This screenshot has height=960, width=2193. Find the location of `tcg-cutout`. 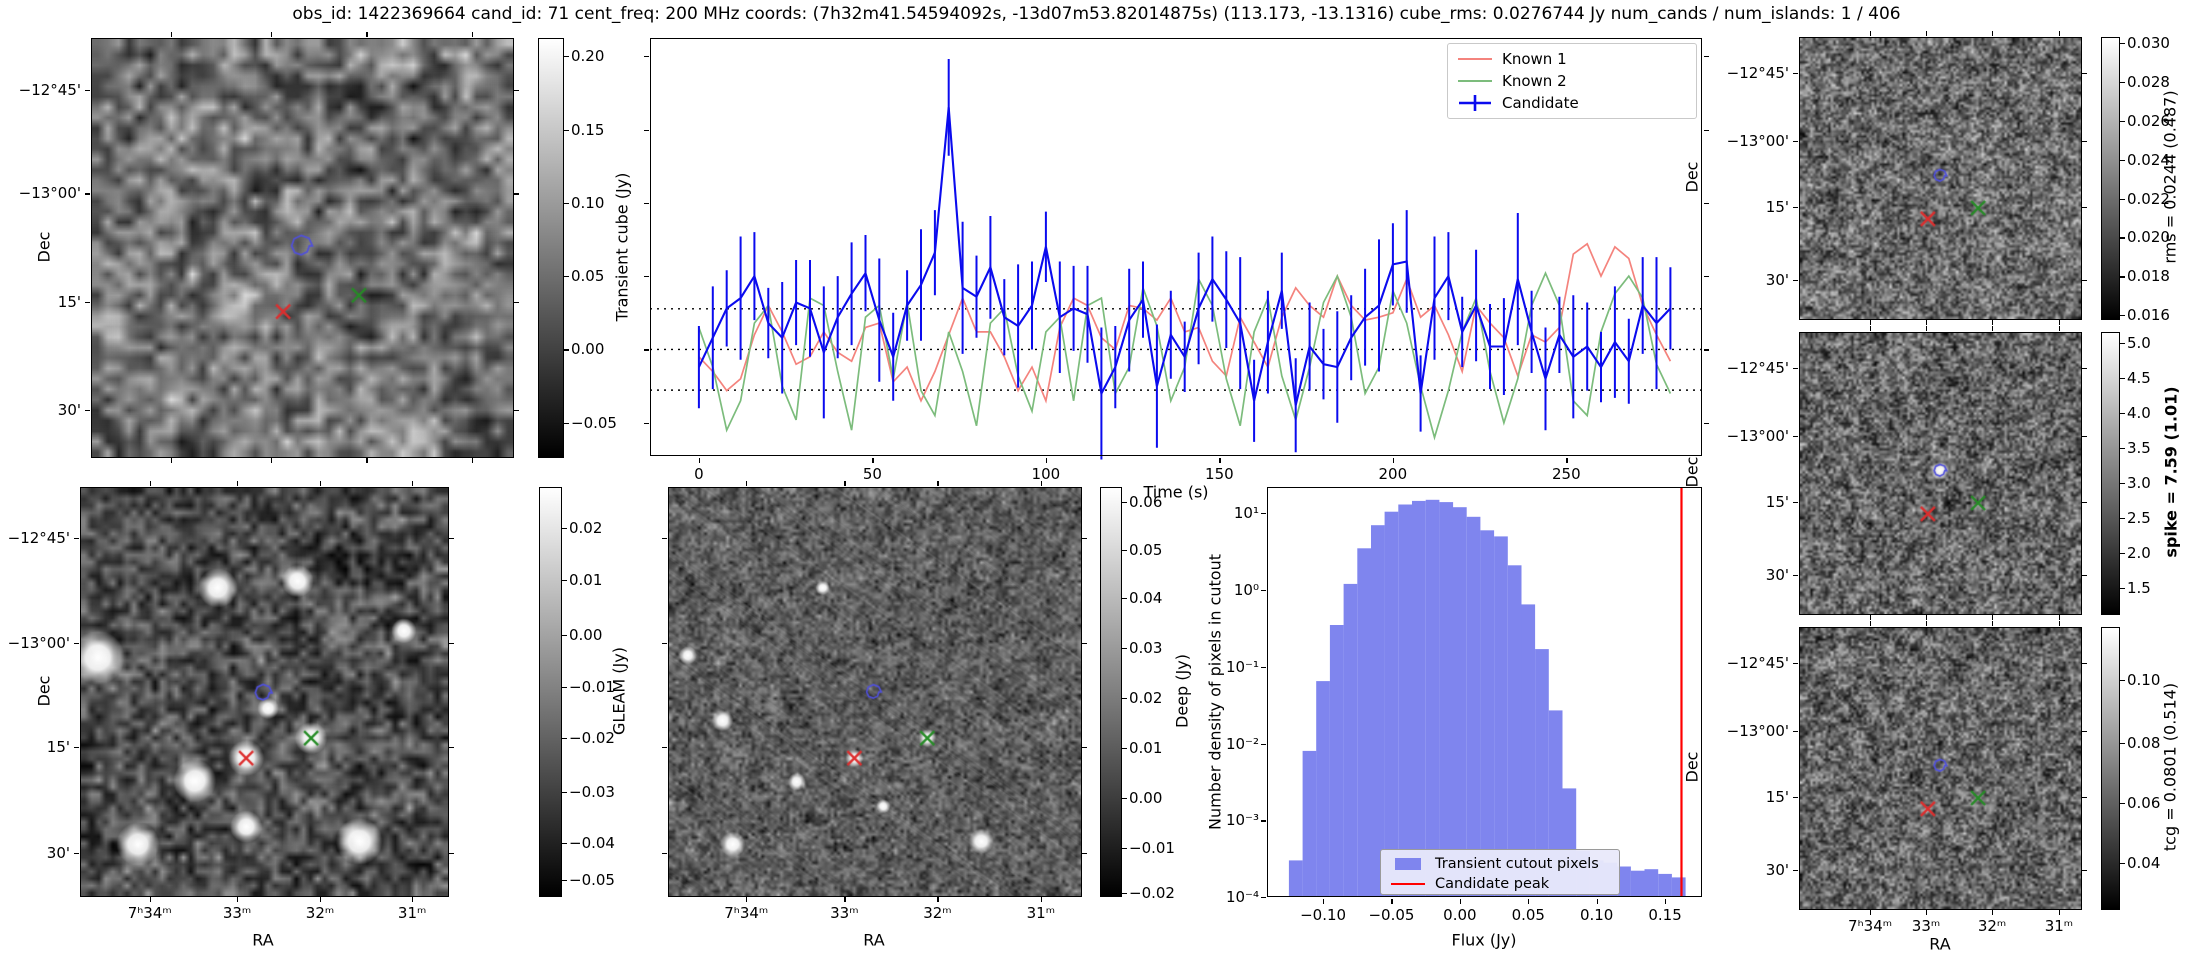

tcg-cutout is located at coordinates (1940, 768).